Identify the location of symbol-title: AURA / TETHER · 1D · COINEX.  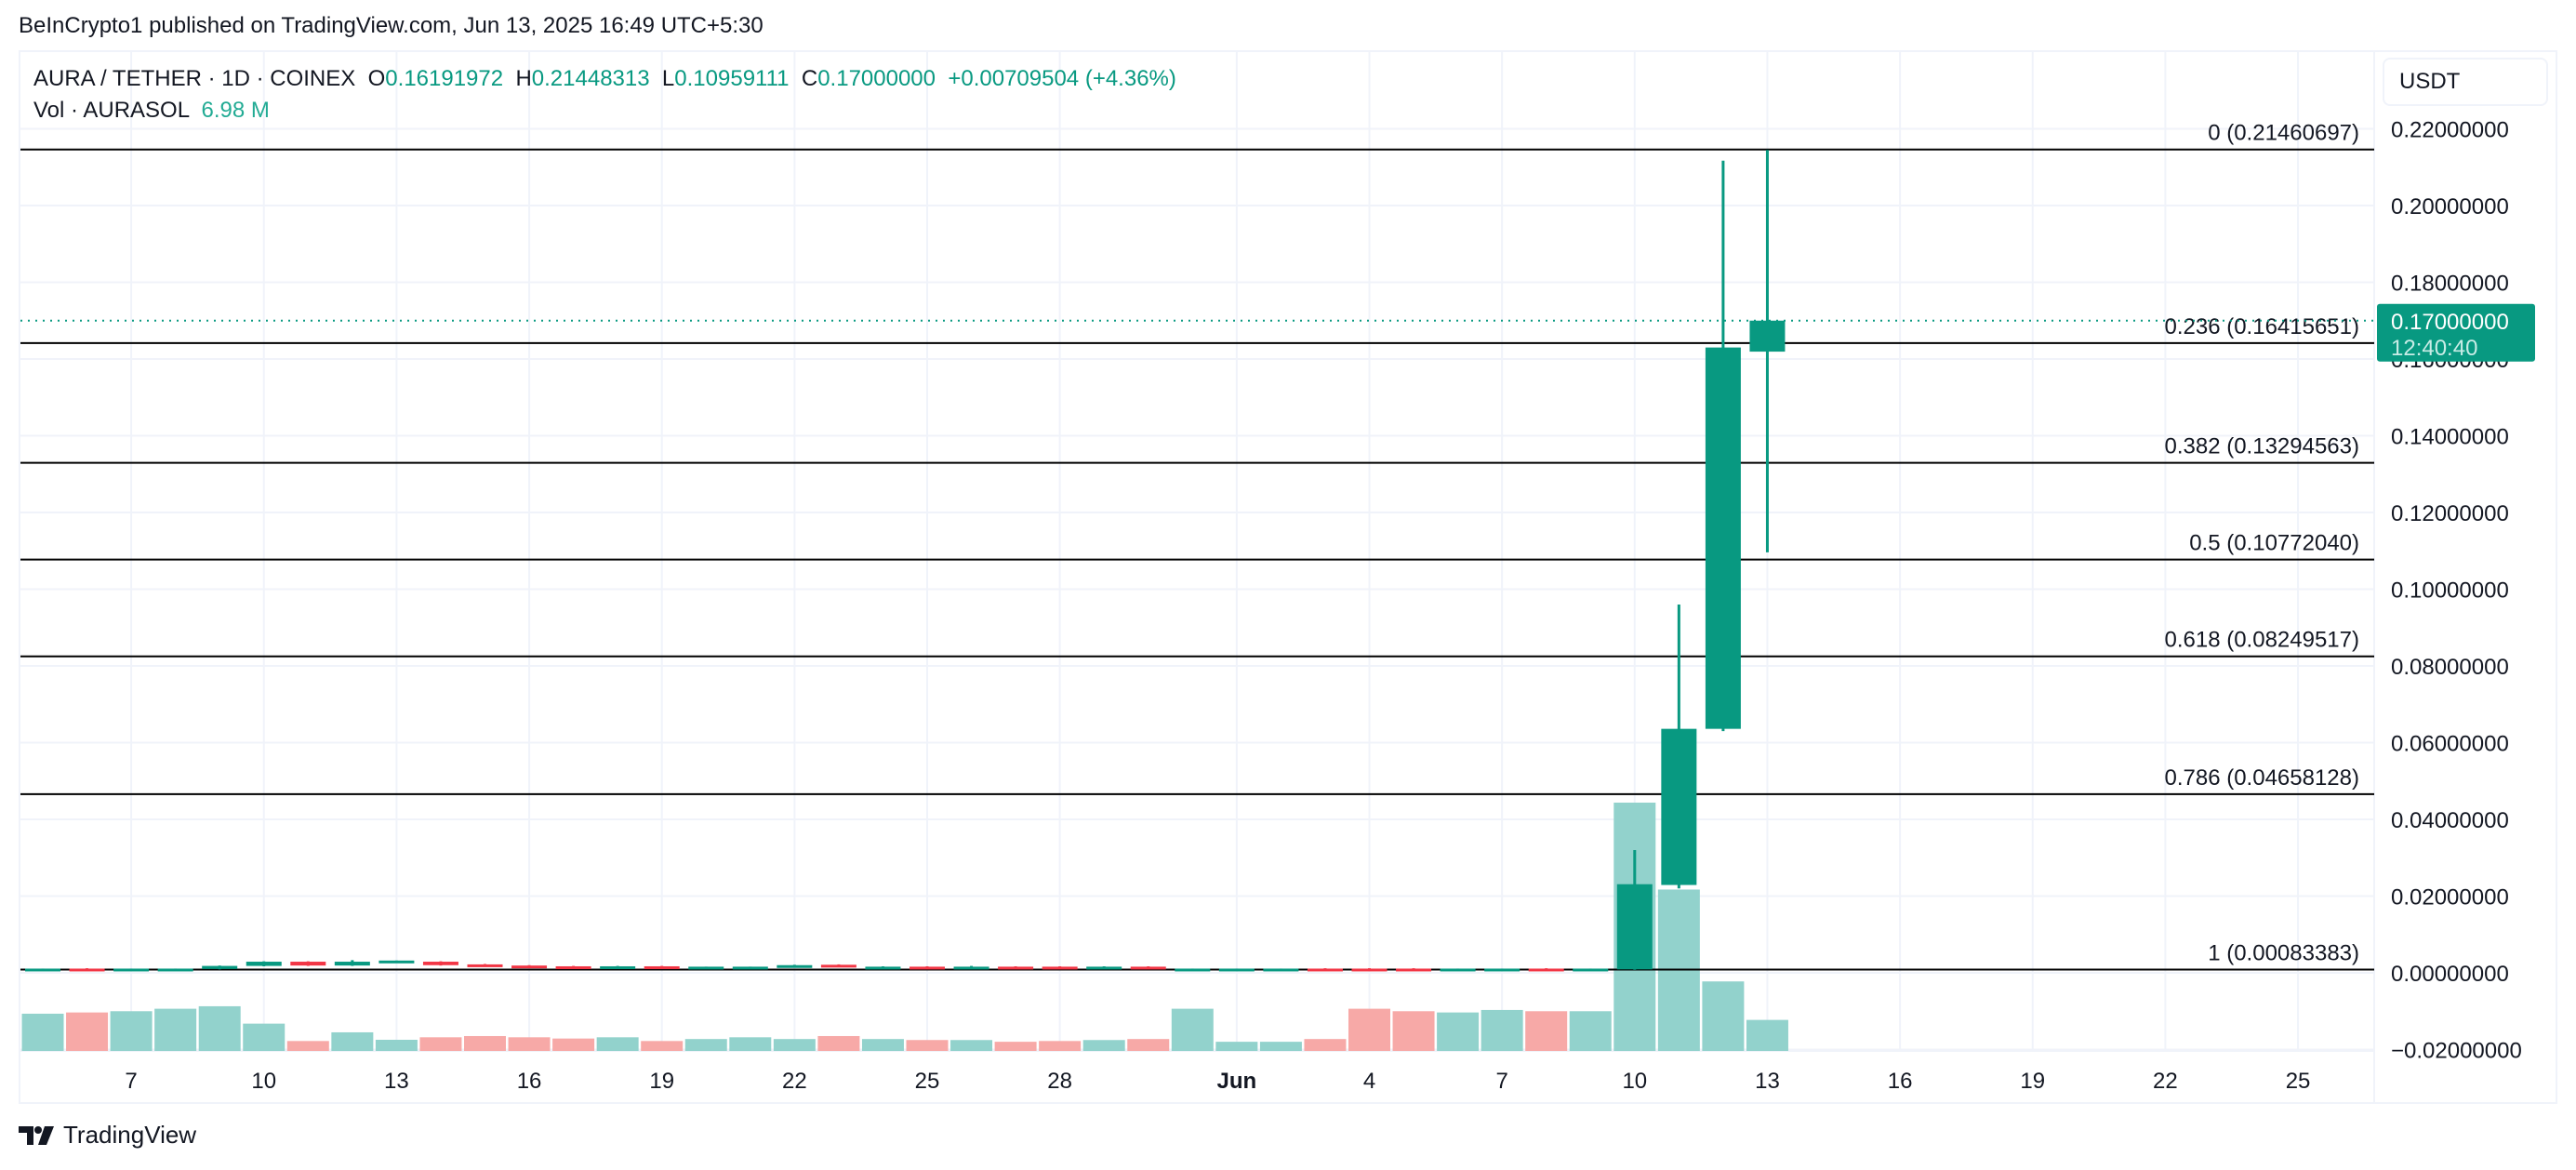
(194, 78).